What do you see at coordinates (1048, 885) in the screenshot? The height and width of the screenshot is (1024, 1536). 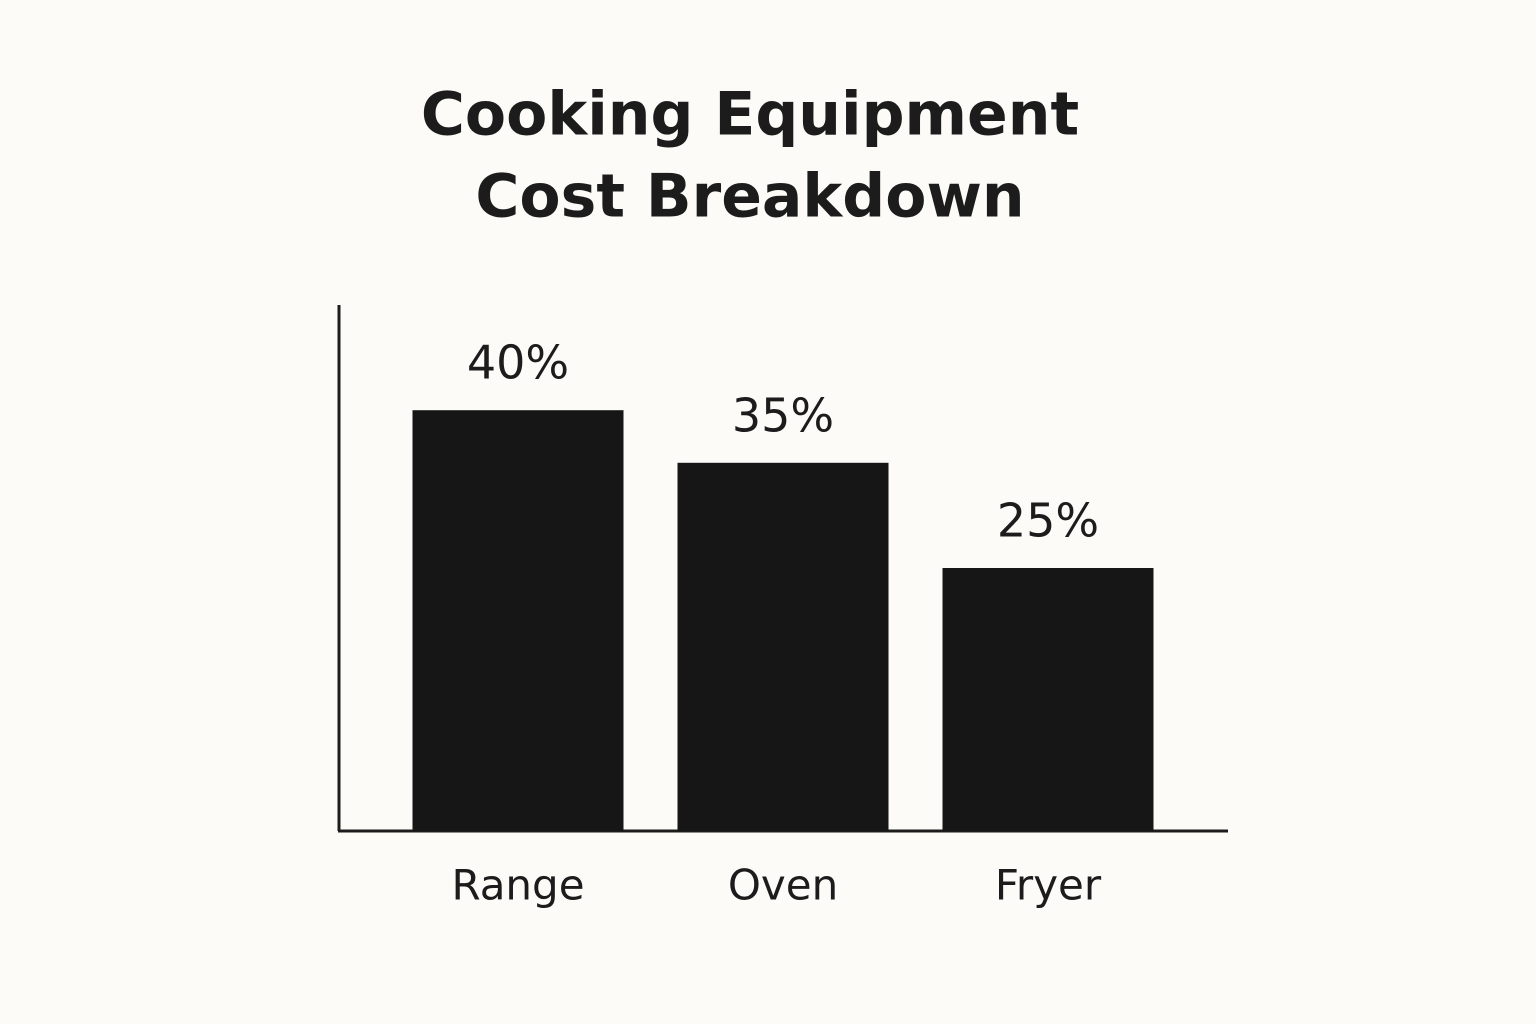 I see `x-tick-label: Fryer` at bounding box center [1048, 885].